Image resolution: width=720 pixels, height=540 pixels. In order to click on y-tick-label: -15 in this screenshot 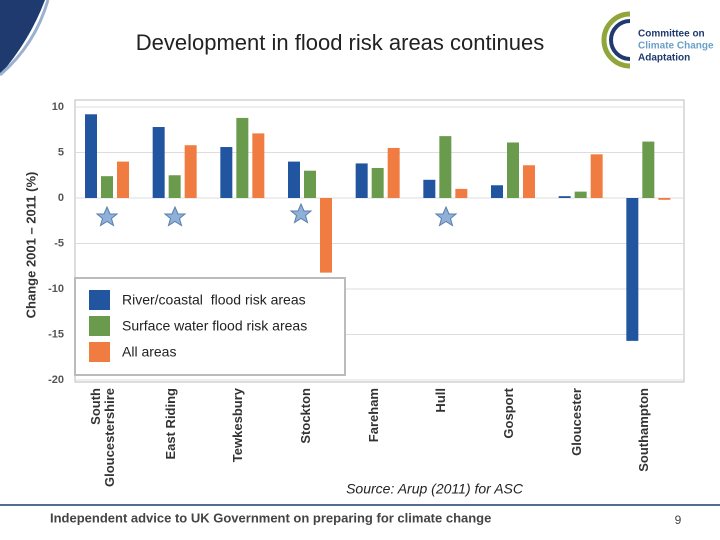, I will do `click(56, 334)`.